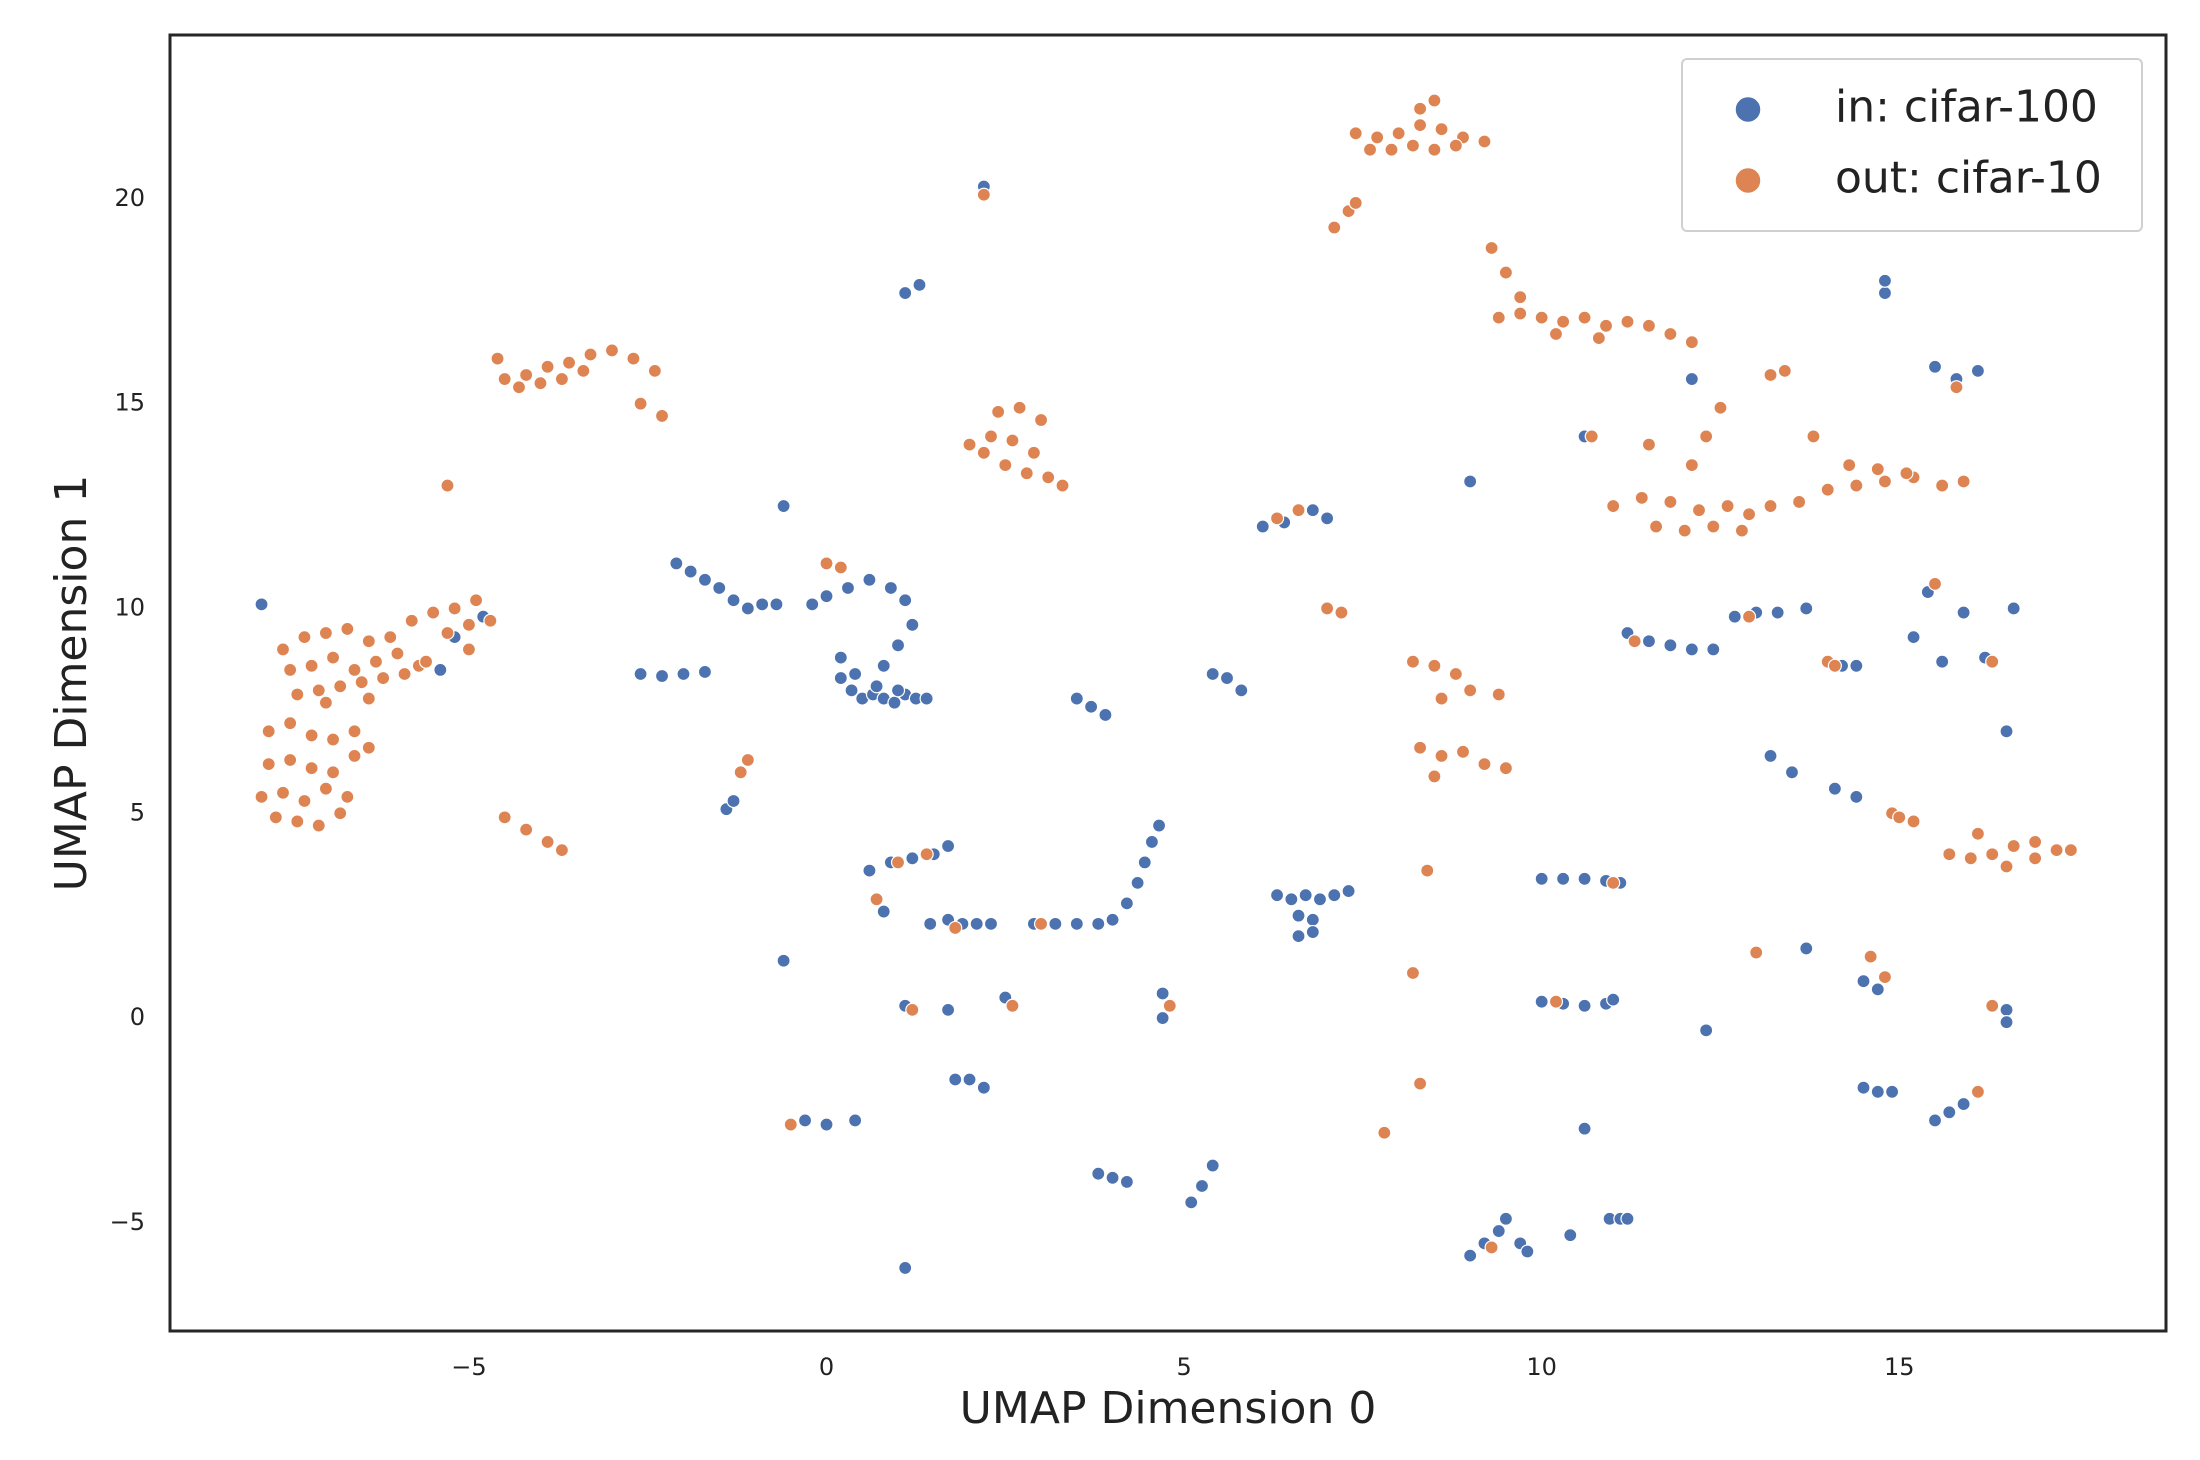 This screenshot has width=2200, height=1460. What do you see at coordinates (1183, 1367) in the screenshot?
I see `x-tick-label: 5` at bounding box center [1183, 1367].